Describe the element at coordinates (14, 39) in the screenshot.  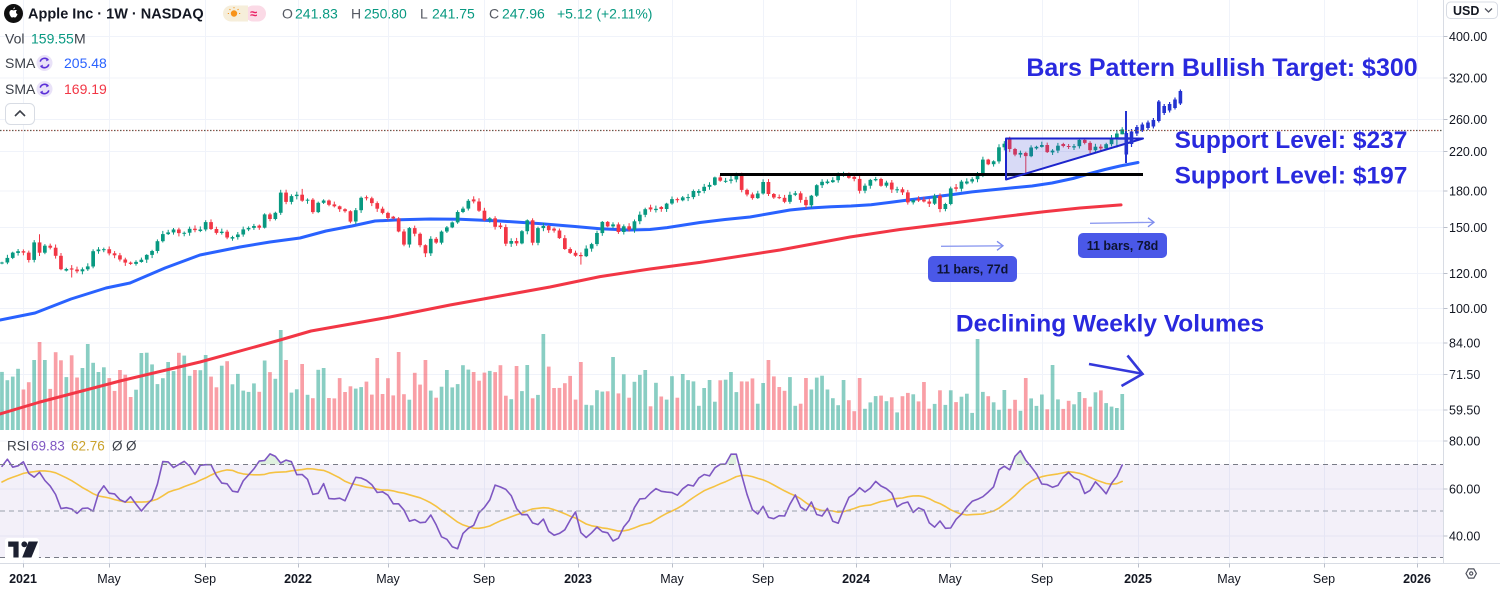
I see `svg-text: Vol` at that location.